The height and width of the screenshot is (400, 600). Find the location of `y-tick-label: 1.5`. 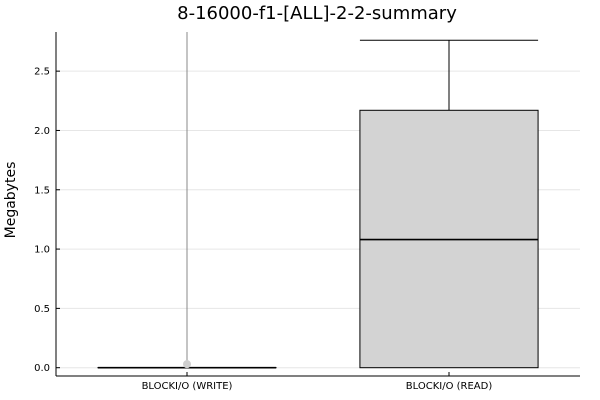

y-tick-label: 1.5 is located at coordinates (42, 190).